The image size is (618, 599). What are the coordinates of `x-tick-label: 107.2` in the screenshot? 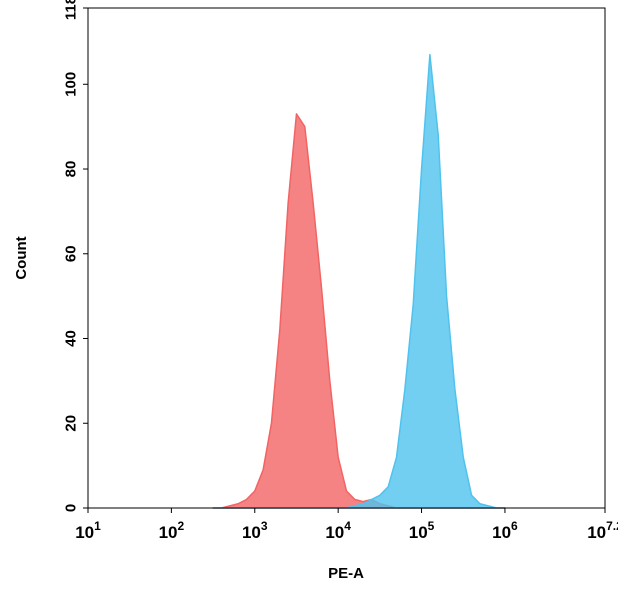 It's located at (602, 530).